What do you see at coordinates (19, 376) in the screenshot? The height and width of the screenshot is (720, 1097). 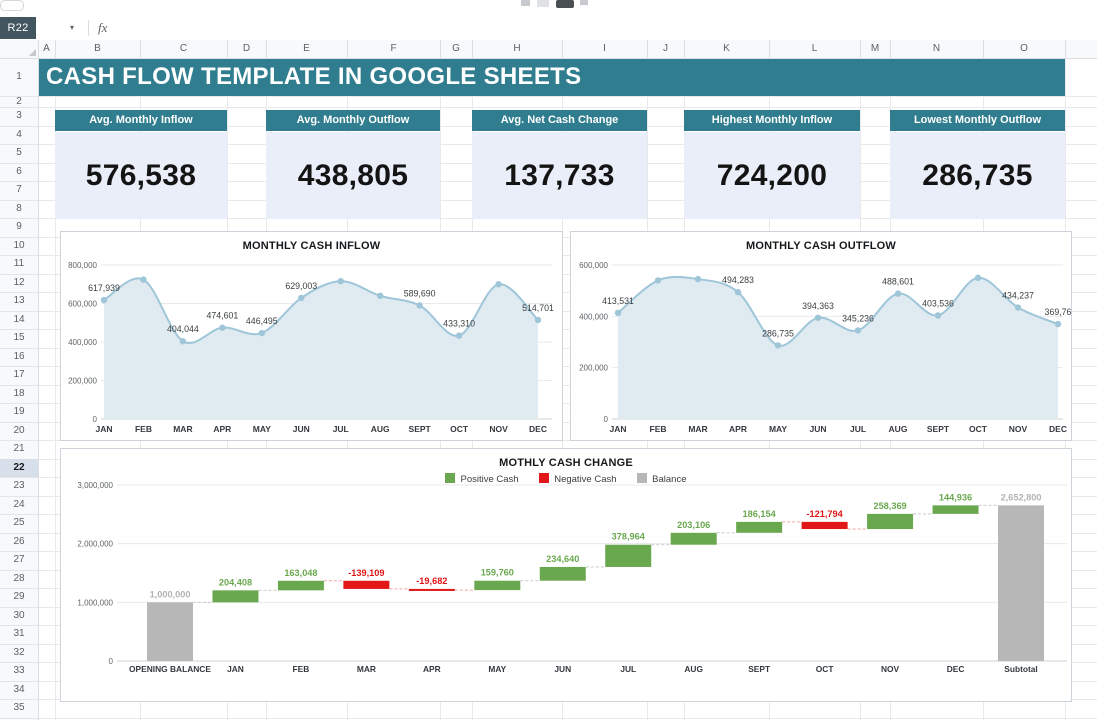 I see `row-header-17: 17` at bounding box center [19, 376].